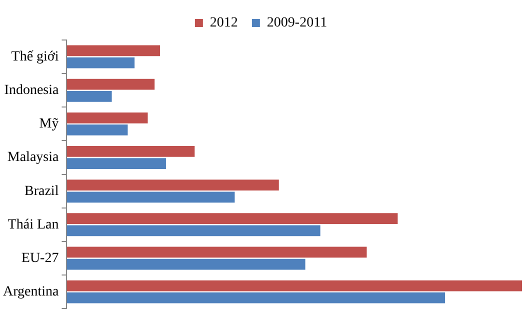 Image resolution: width=530 pixels, height=320 pixels. What do you see at coordinates (33, 224) in the screenshot?
I see `y-tick-label: Thái Lan` at bounding box center [33, 224].